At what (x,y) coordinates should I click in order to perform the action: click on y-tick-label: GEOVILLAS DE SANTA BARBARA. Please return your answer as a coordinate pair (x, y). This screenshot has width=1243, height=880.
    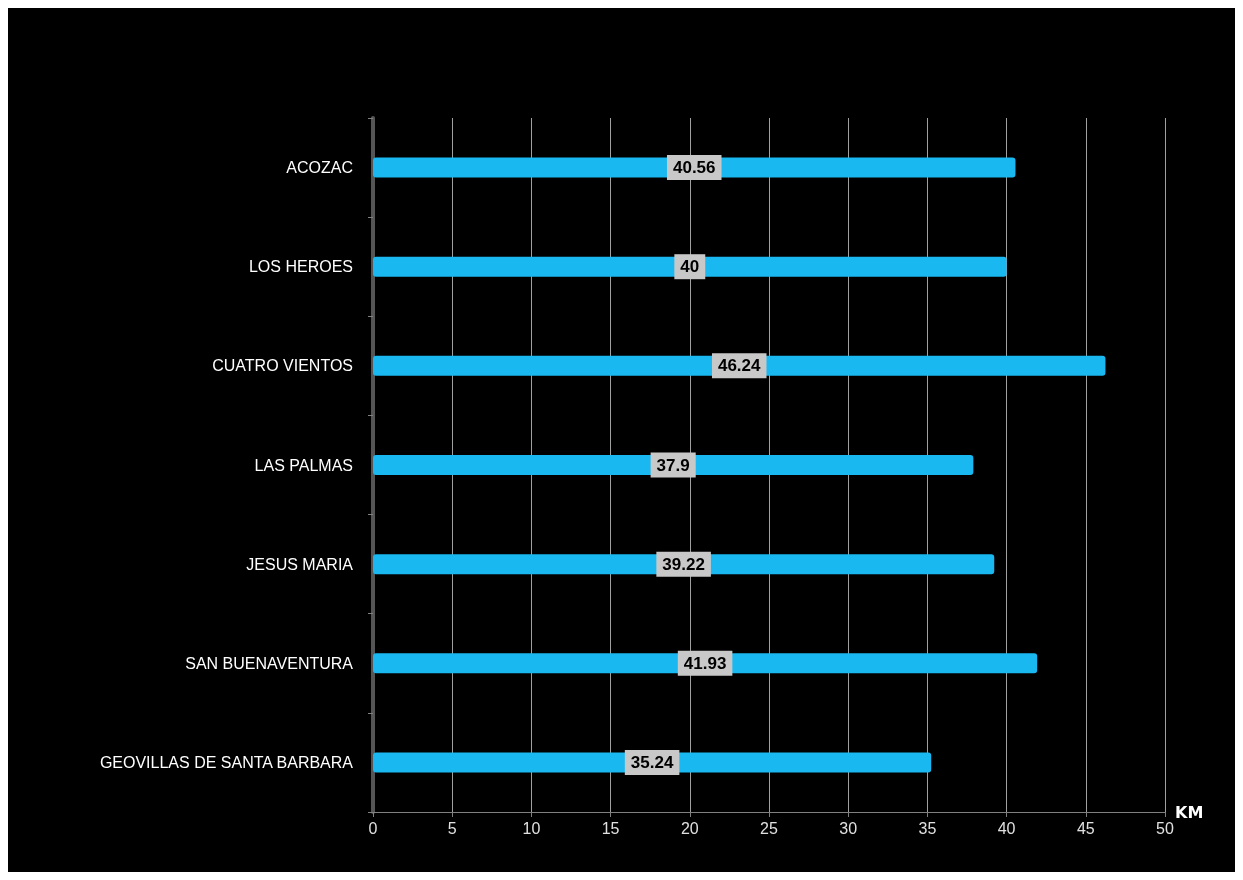
    Looking at the image, I should click on (226, 762).